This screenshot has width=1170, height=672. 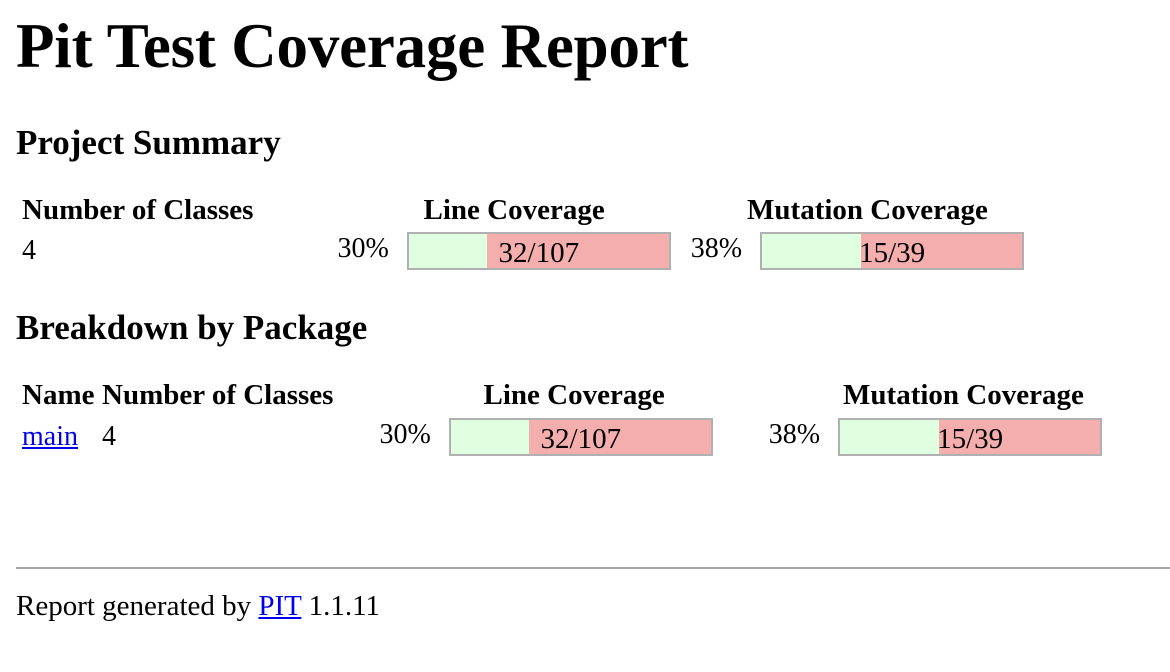 What do you see at coordinates (109, 436) in the screenshot?
I see `package-number-of-classes: 4` at bounding box center [109, 436].